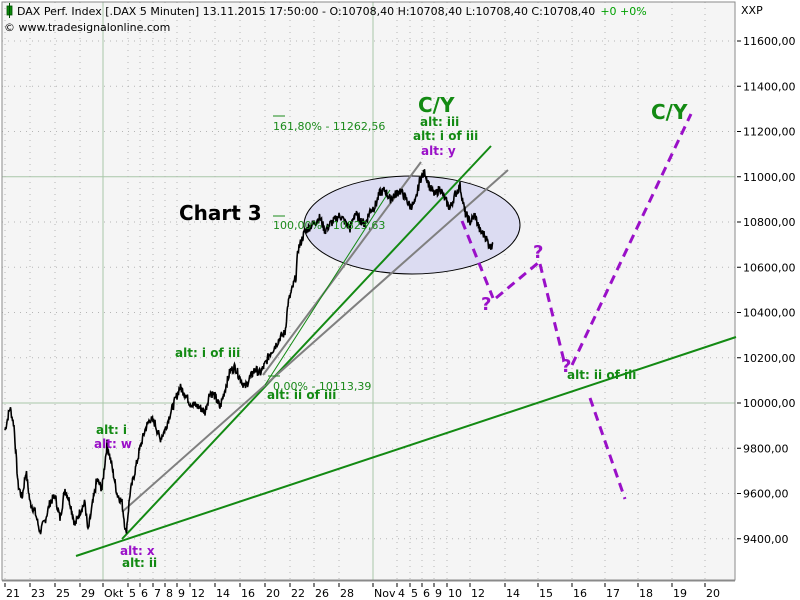 This screenshot has height=600, width=800. Describe the element at coordinates (769, 132) in the screenshot. I see `y-tick-label: 11200,00` at that location.